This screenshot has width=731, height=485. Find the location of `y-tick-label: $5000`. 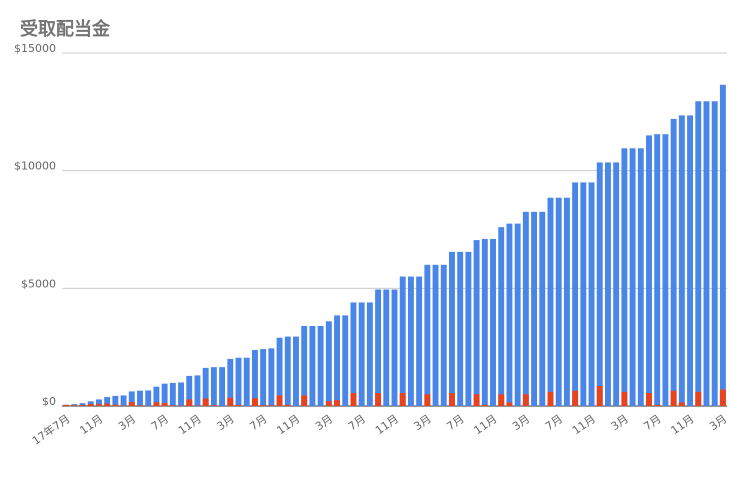

y-tick-label: $5000 is located at coordinates (38, 283).